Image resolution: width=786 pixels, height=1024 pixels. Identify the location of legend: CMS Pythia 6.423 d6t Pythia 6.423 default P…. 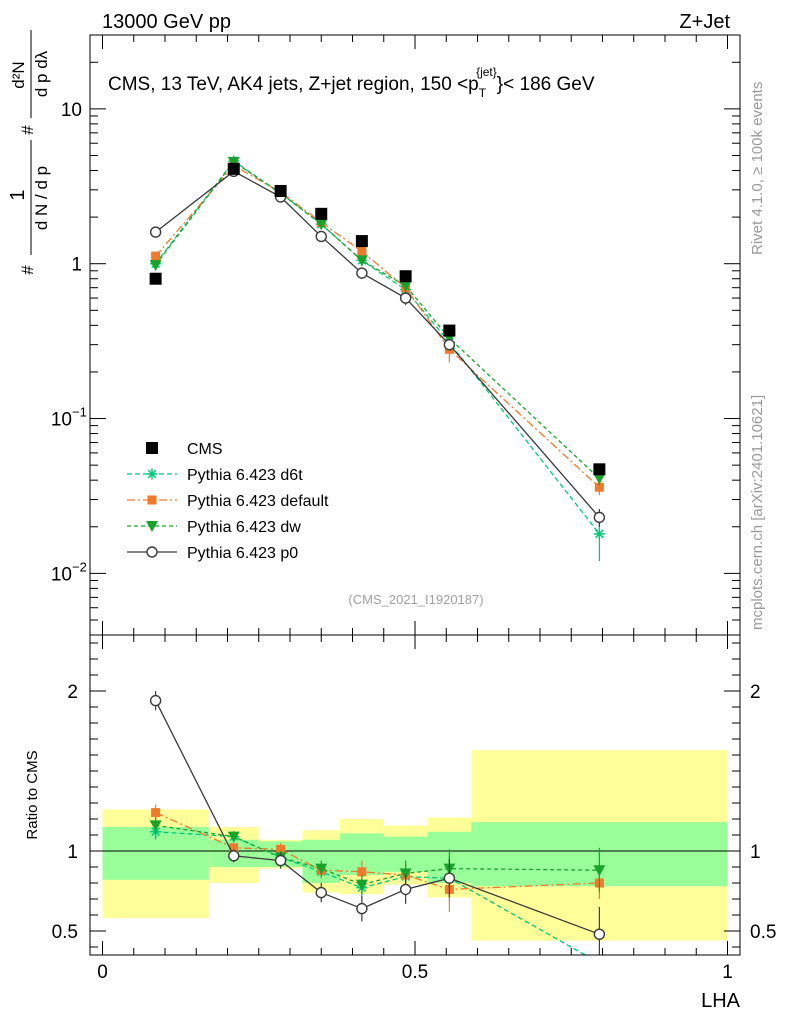
(228, 501).